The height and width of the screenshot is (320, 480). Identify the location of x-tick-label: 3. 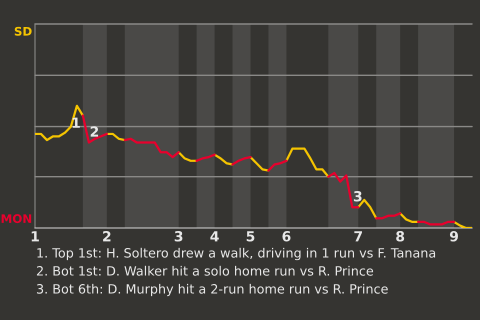
(178, 236).